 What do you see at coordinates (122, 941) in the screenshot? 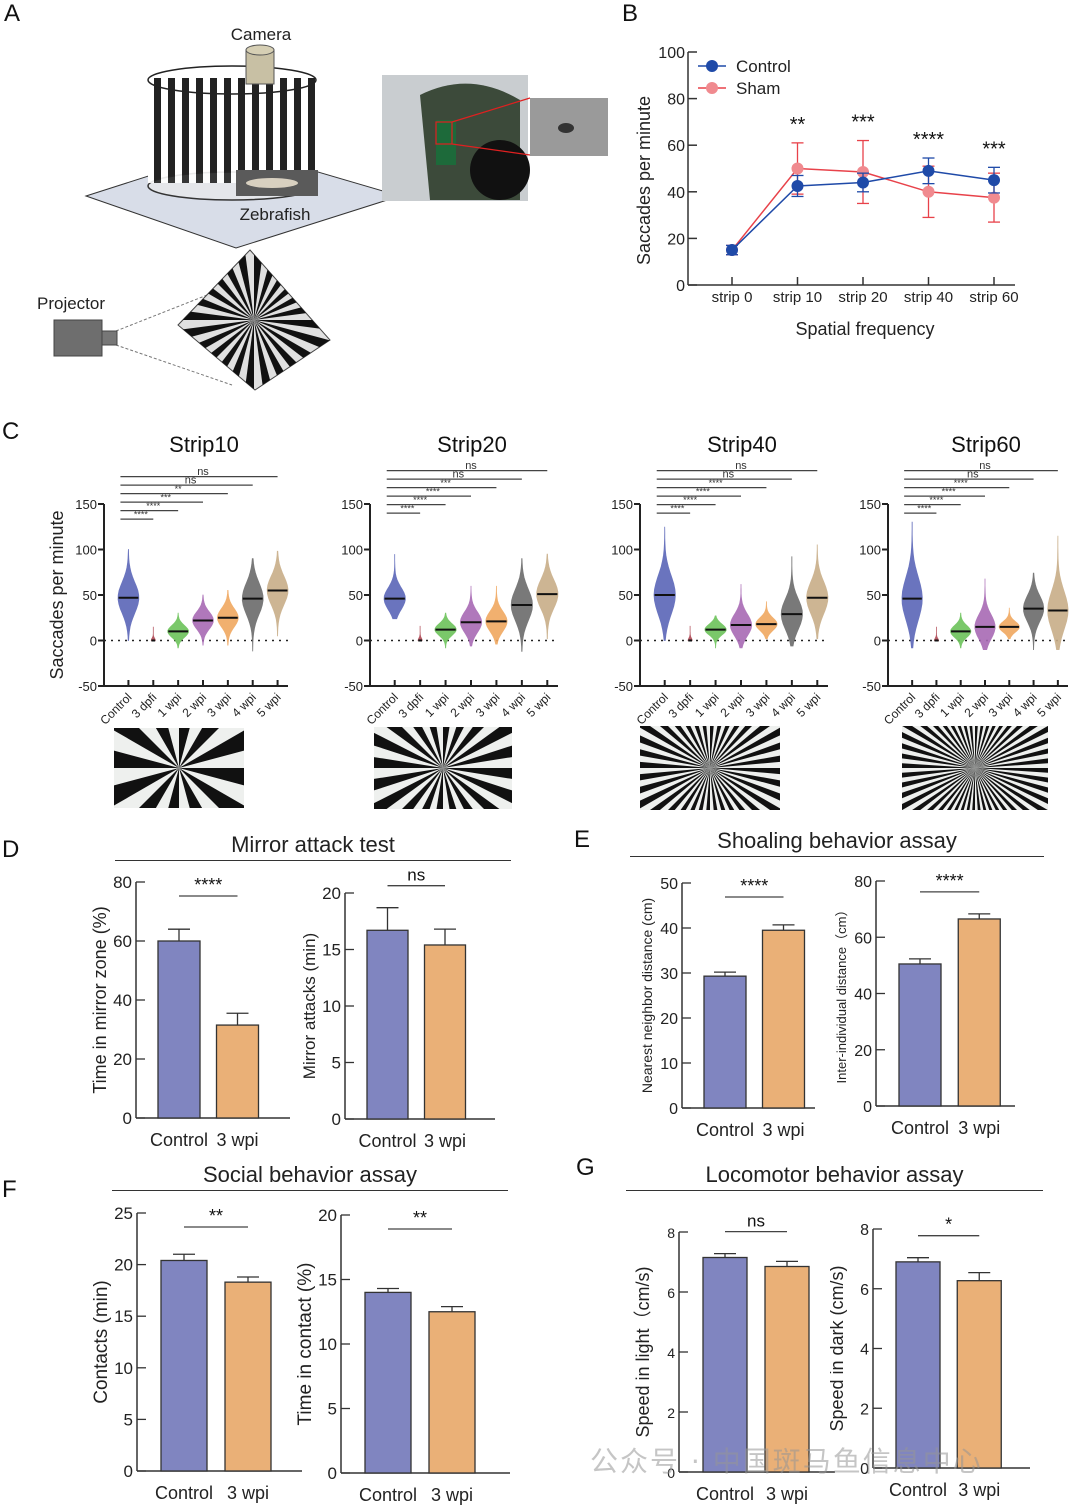
I see `y-tick-label: 60` at bounding box center [122, 941].